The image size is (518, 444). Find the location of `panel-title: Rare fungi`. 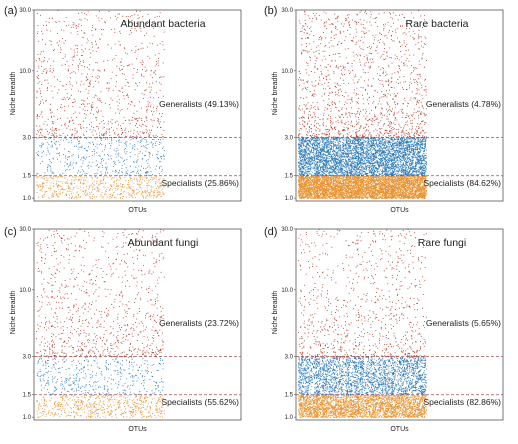

panel-title: Rare fungi is located at coordinates (442, 243).